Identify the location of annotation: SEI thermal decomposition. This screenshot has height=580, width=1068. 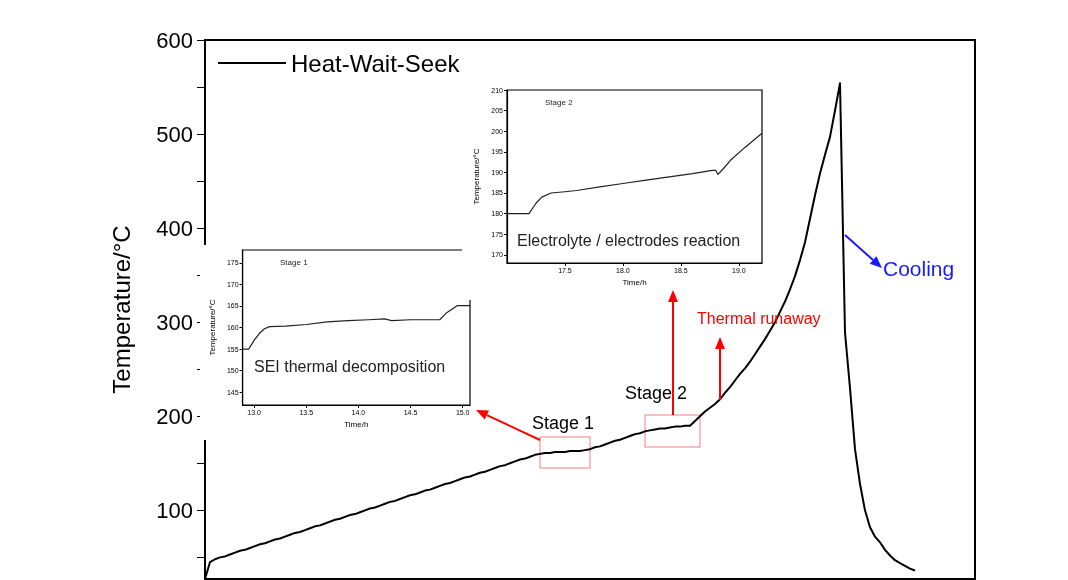
(350, 366).